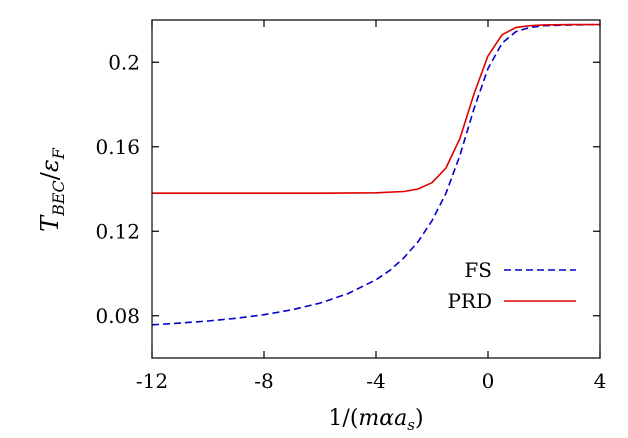 The height and width of the screenshot is (438, 628). What do you see at coordinates (263, 381) in the screenshot?
I see `x-tick-label: -8` at bounding box center [263, 381].